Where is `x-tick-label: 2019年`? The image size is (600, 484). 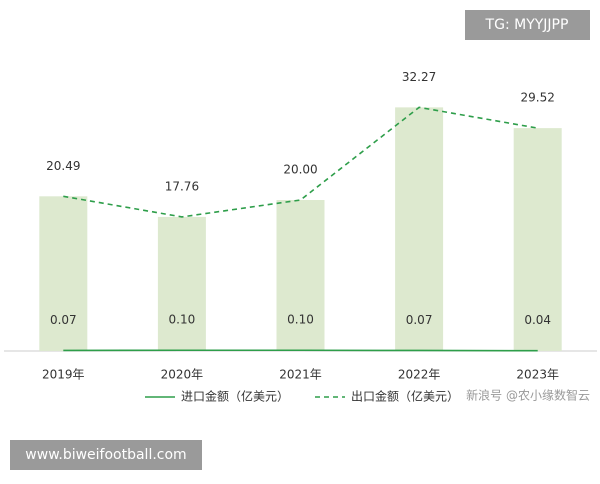 x-tick-label: 2019年 is located at coordinates (63, 375).